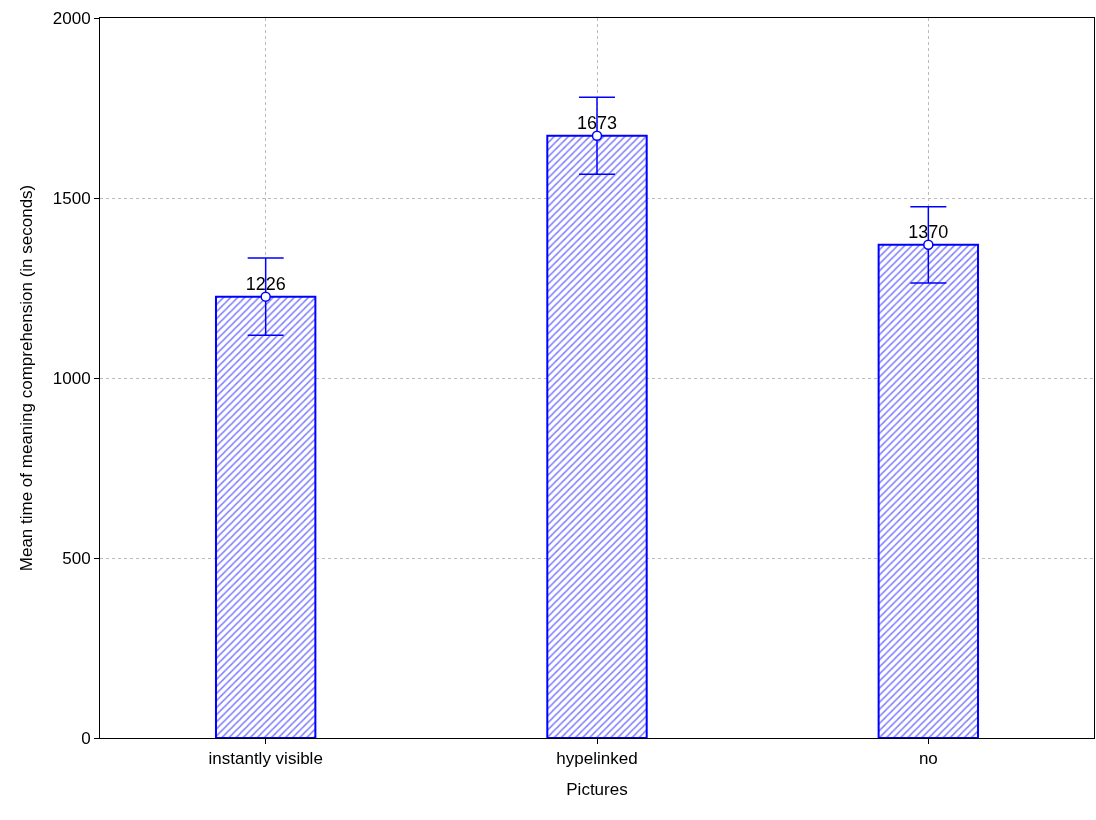 The image size is (1096, 820). What do you see at coordinates (265, 759) in the screenshot?
I see `x-tick-label: instantly visible` at bounding box center [265, 759].